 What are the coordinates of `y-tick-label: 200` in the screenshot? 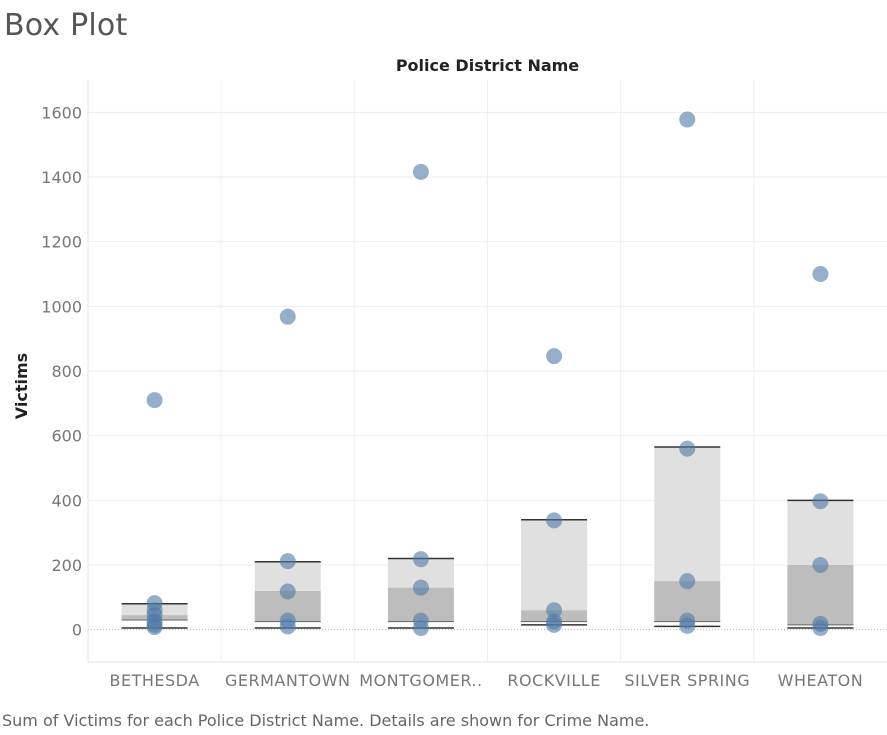 It's located at (66, 565).